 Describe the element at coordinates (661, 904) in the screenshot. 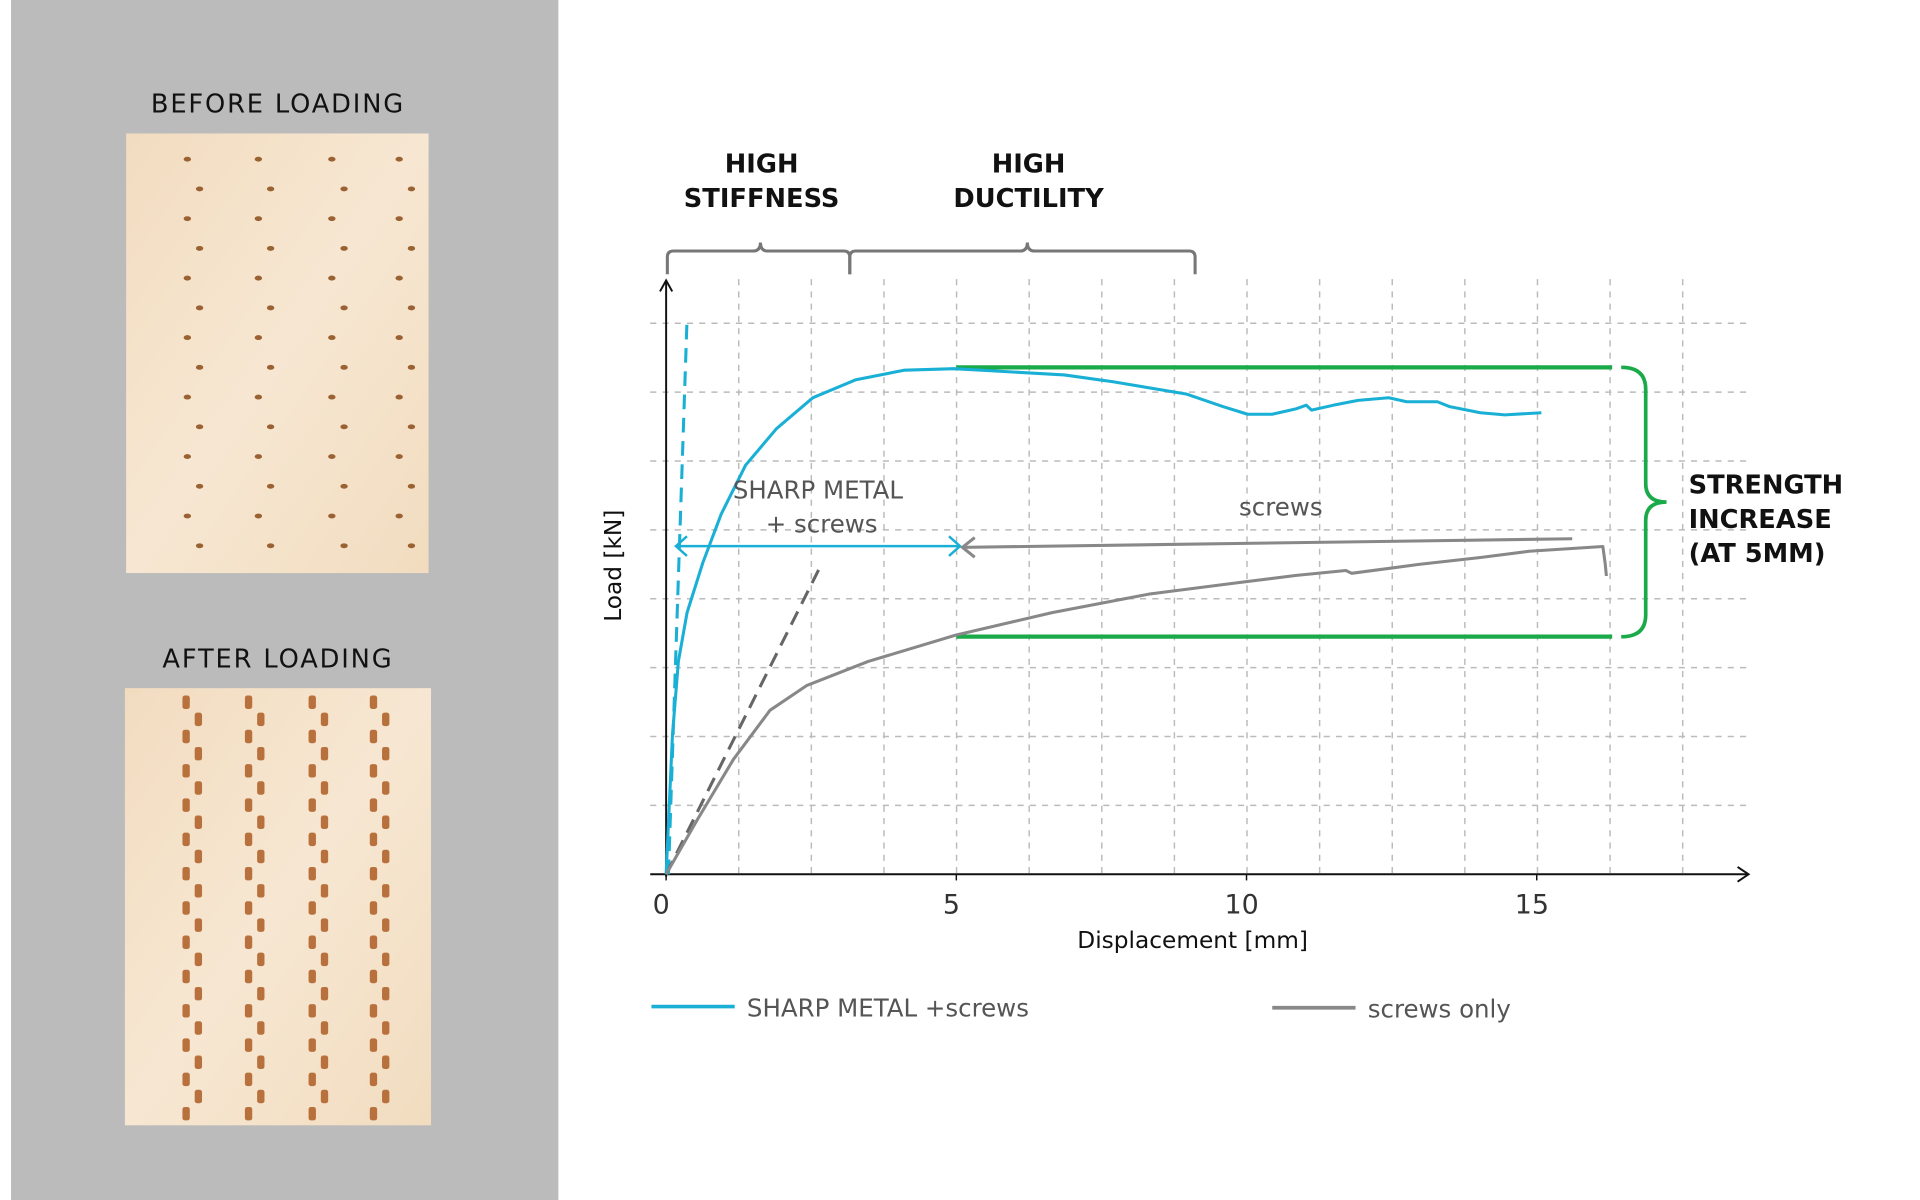

I see `x-tick-label: 0` at that location.